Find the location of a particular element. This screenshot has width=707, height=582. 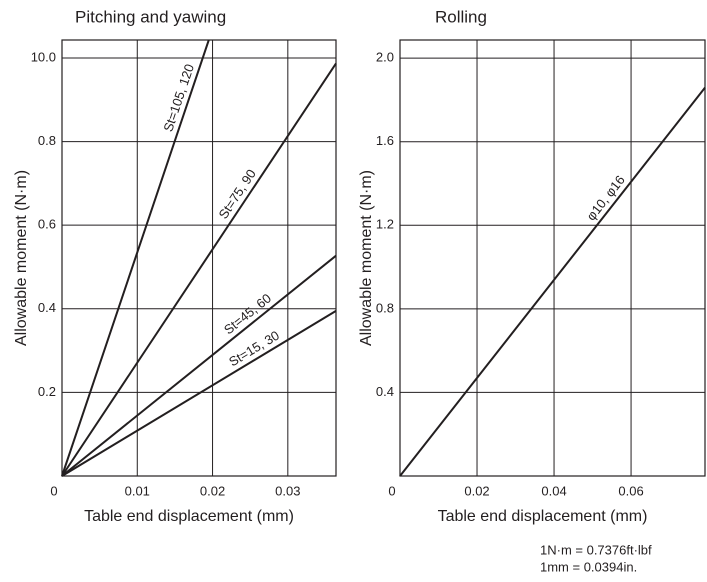

y-tick-label: 0.2 is located at coordinates (47, 391).